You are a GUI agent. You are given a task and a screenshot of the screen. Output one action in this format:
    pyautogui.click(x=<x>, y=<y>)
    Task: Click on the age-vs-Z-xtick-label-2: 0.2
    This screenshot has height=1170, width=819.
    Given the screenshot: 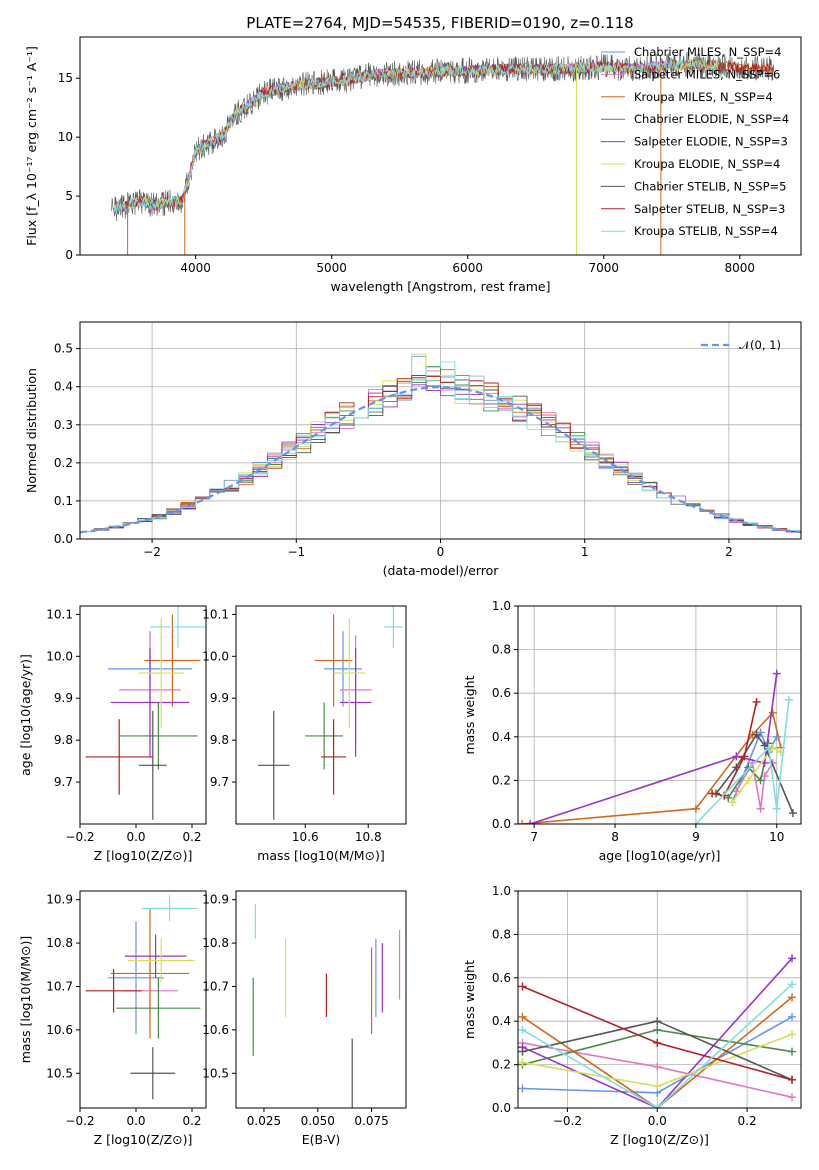 What is the action you would take?
    pyautogui.click(x=191, y=837)
    